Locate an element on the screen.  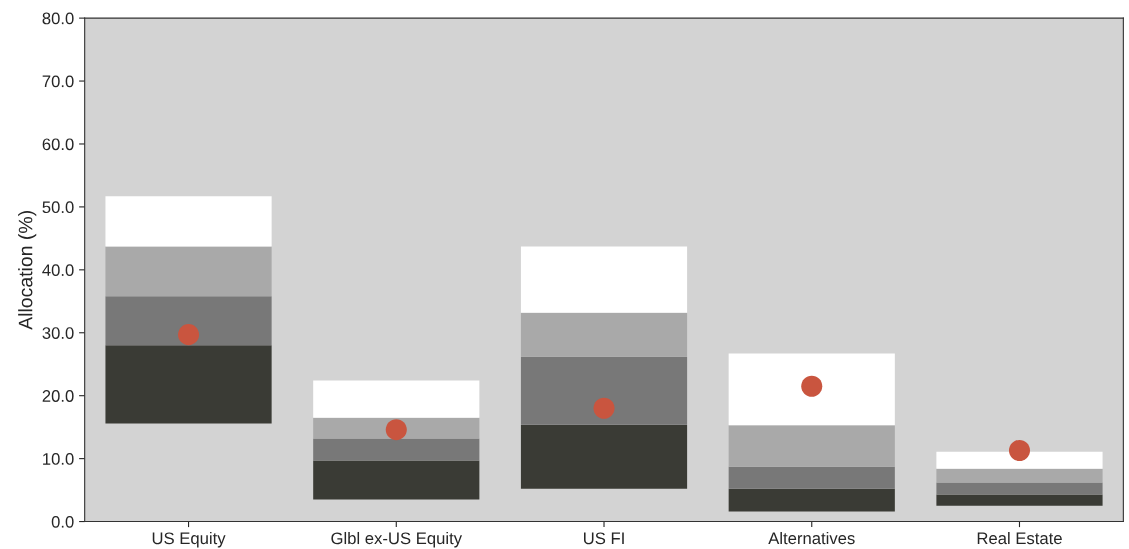
y-tick-label: 40.0 is located at coordinates (58, 270).